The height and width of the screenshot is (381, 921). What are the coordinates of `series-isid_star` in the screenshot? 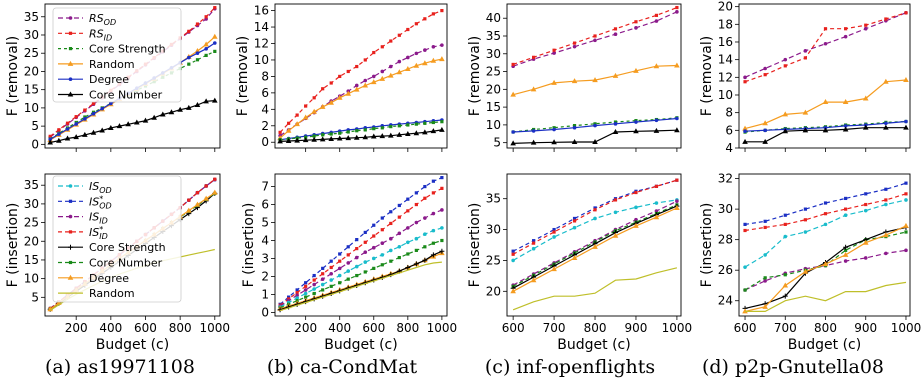 It's located at (361, 246).